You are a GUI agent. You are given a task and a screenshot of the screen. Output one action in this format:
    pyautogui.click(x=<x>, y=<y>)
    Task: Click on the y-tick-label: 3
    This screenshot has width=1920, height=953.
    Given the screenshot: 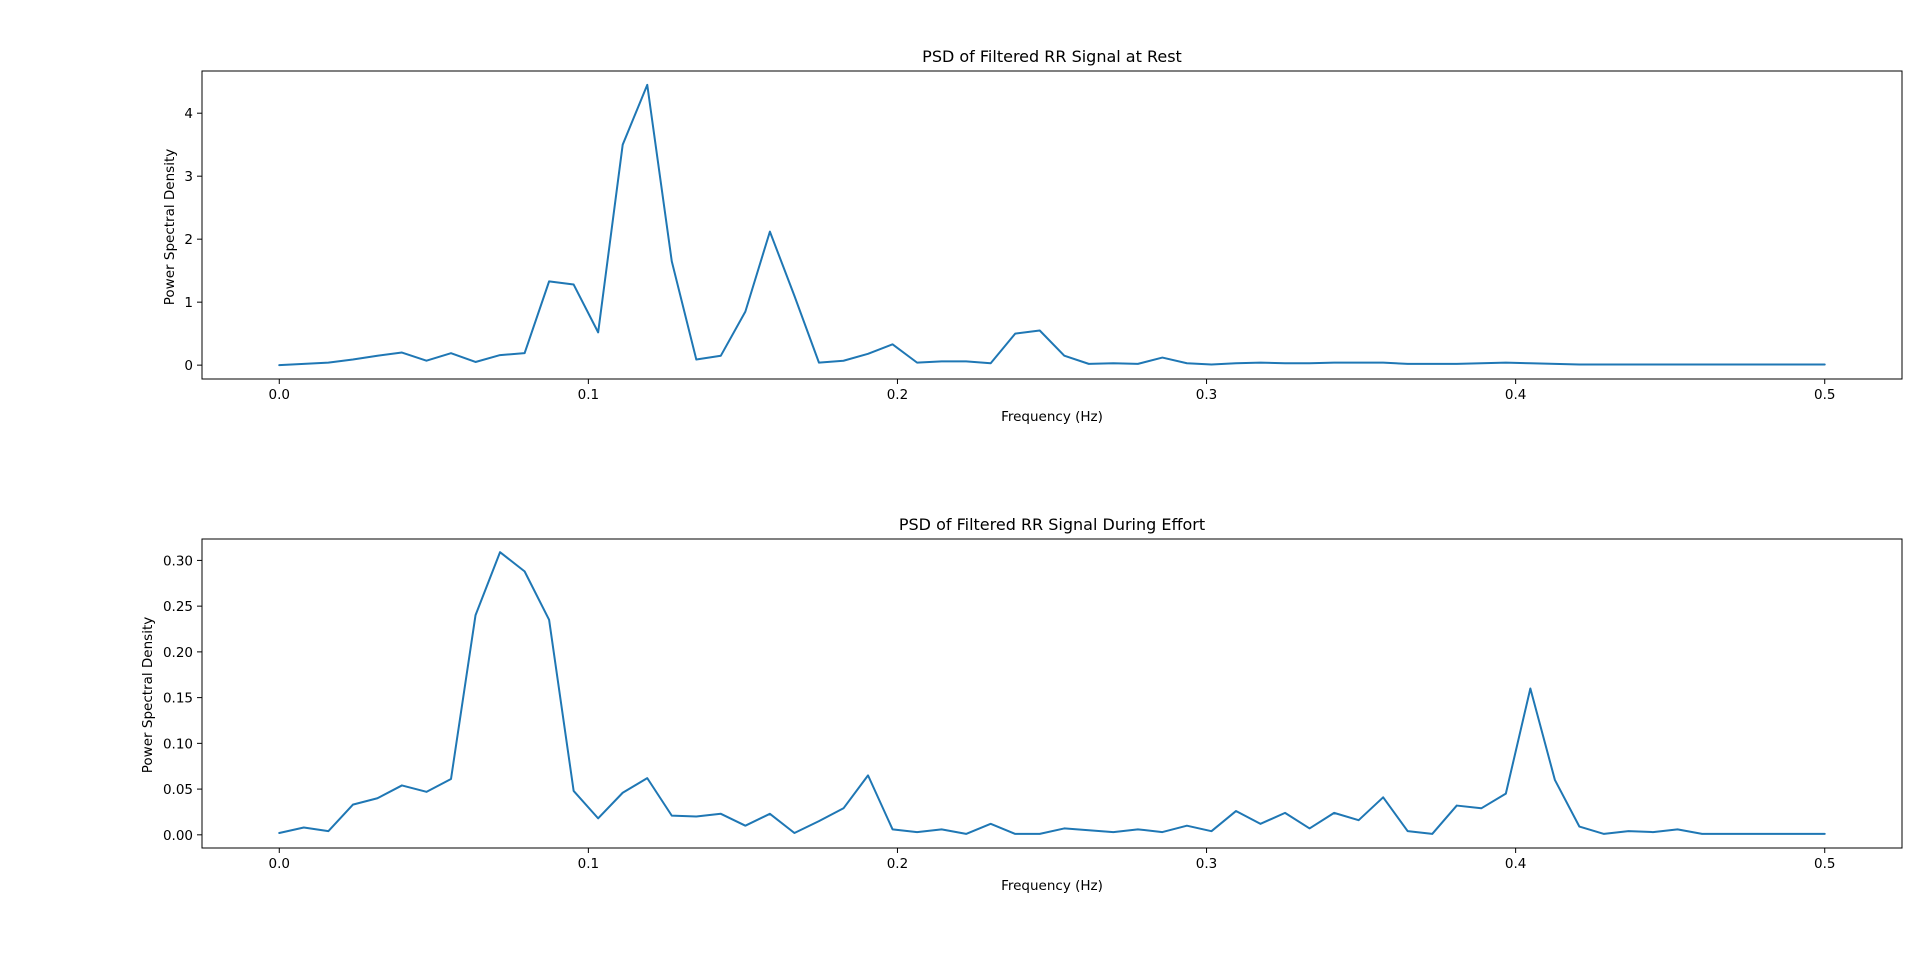 What is the action you would take?
    pyautogui.click(x=188, y=177)
    